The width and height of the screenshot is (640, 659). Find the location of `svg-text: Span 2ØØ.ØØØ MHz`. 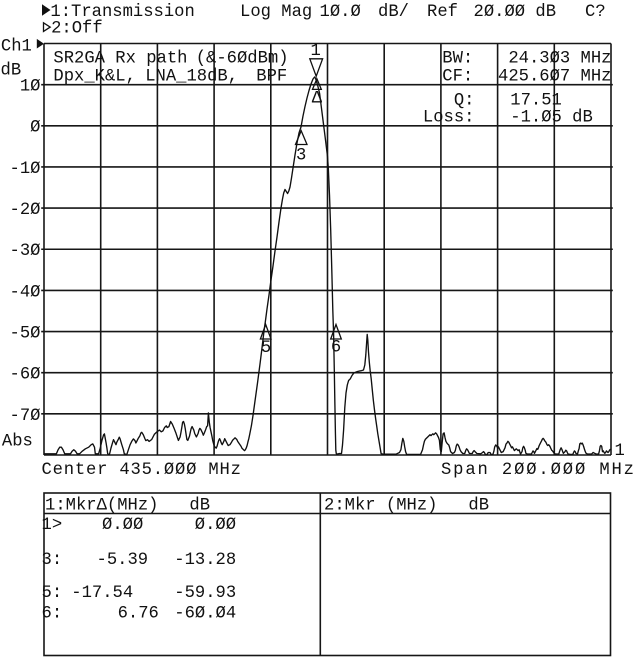

svg-text: Span 2ØØ.ØØØ MHz is located at coordinates (537, 470).